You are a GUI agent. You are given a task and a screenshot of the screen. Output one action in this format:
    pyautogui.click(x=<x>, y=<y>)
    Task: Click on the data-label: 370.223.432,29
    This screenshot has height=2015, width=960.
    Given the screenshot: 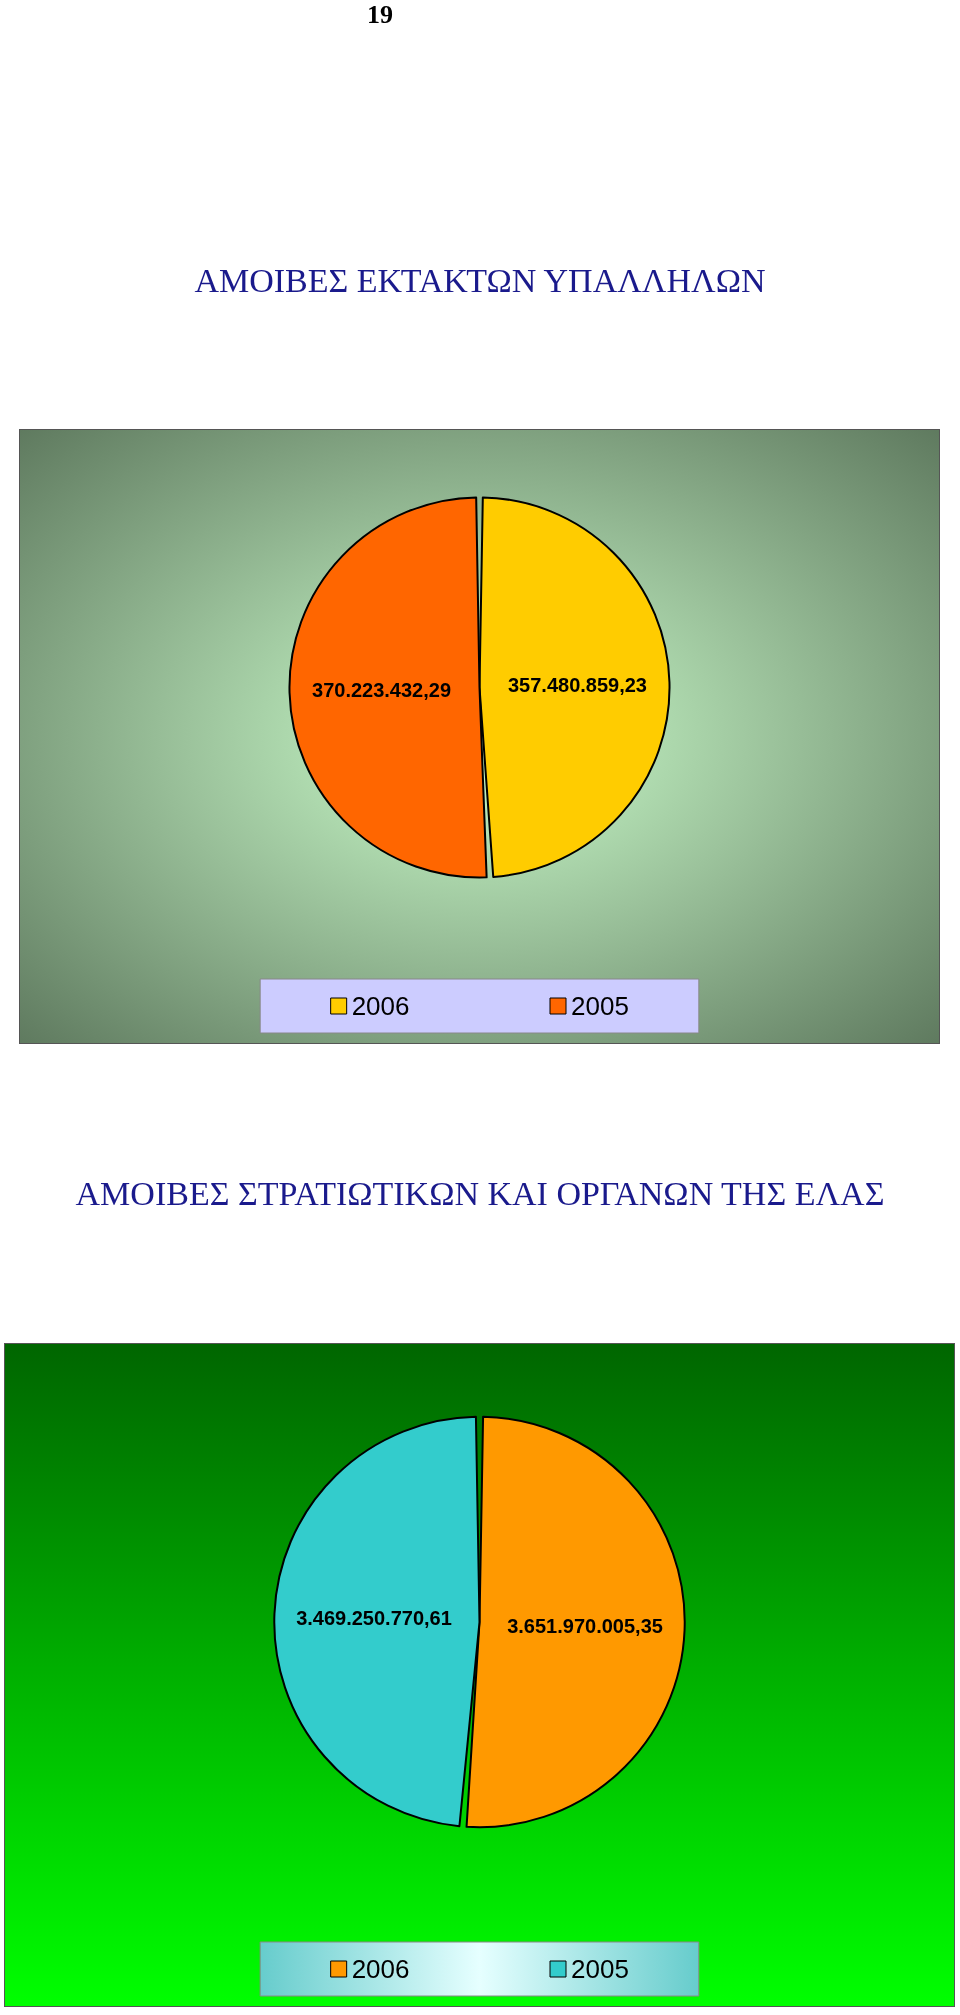 What is the action you would take?
    pyautogui.click(x=382, y=690)
    